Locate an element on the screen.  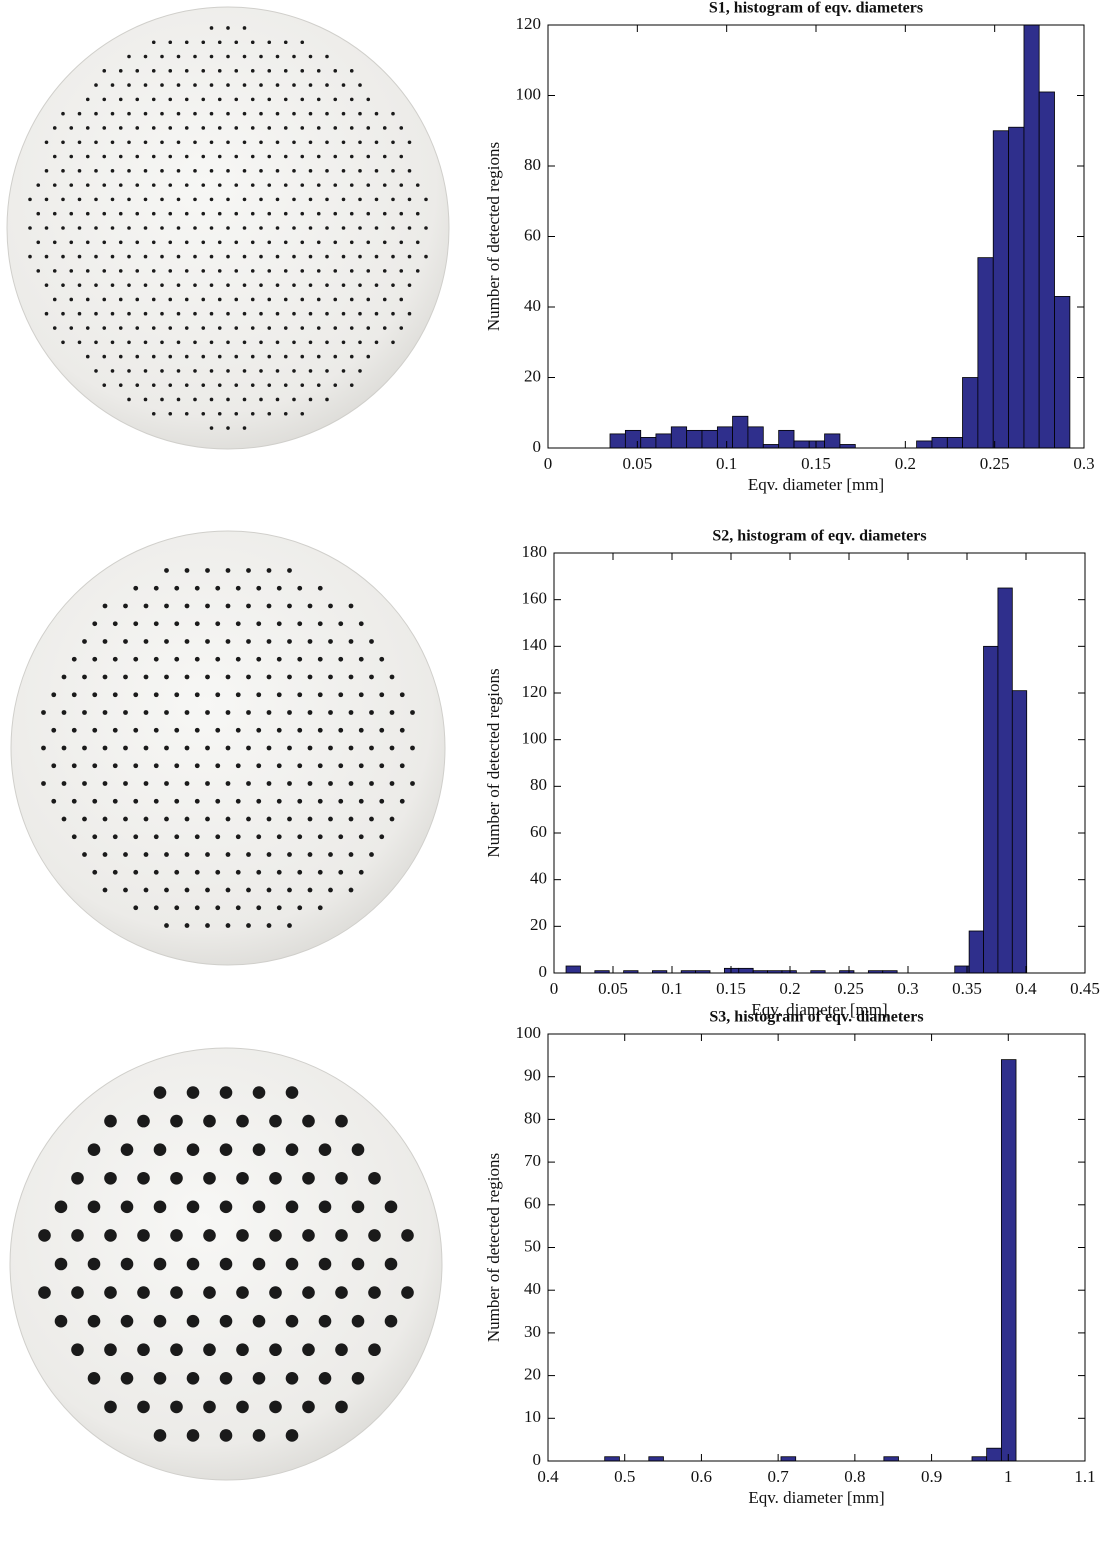
y-tick-label: 140 is located at coordinates (535, 644).